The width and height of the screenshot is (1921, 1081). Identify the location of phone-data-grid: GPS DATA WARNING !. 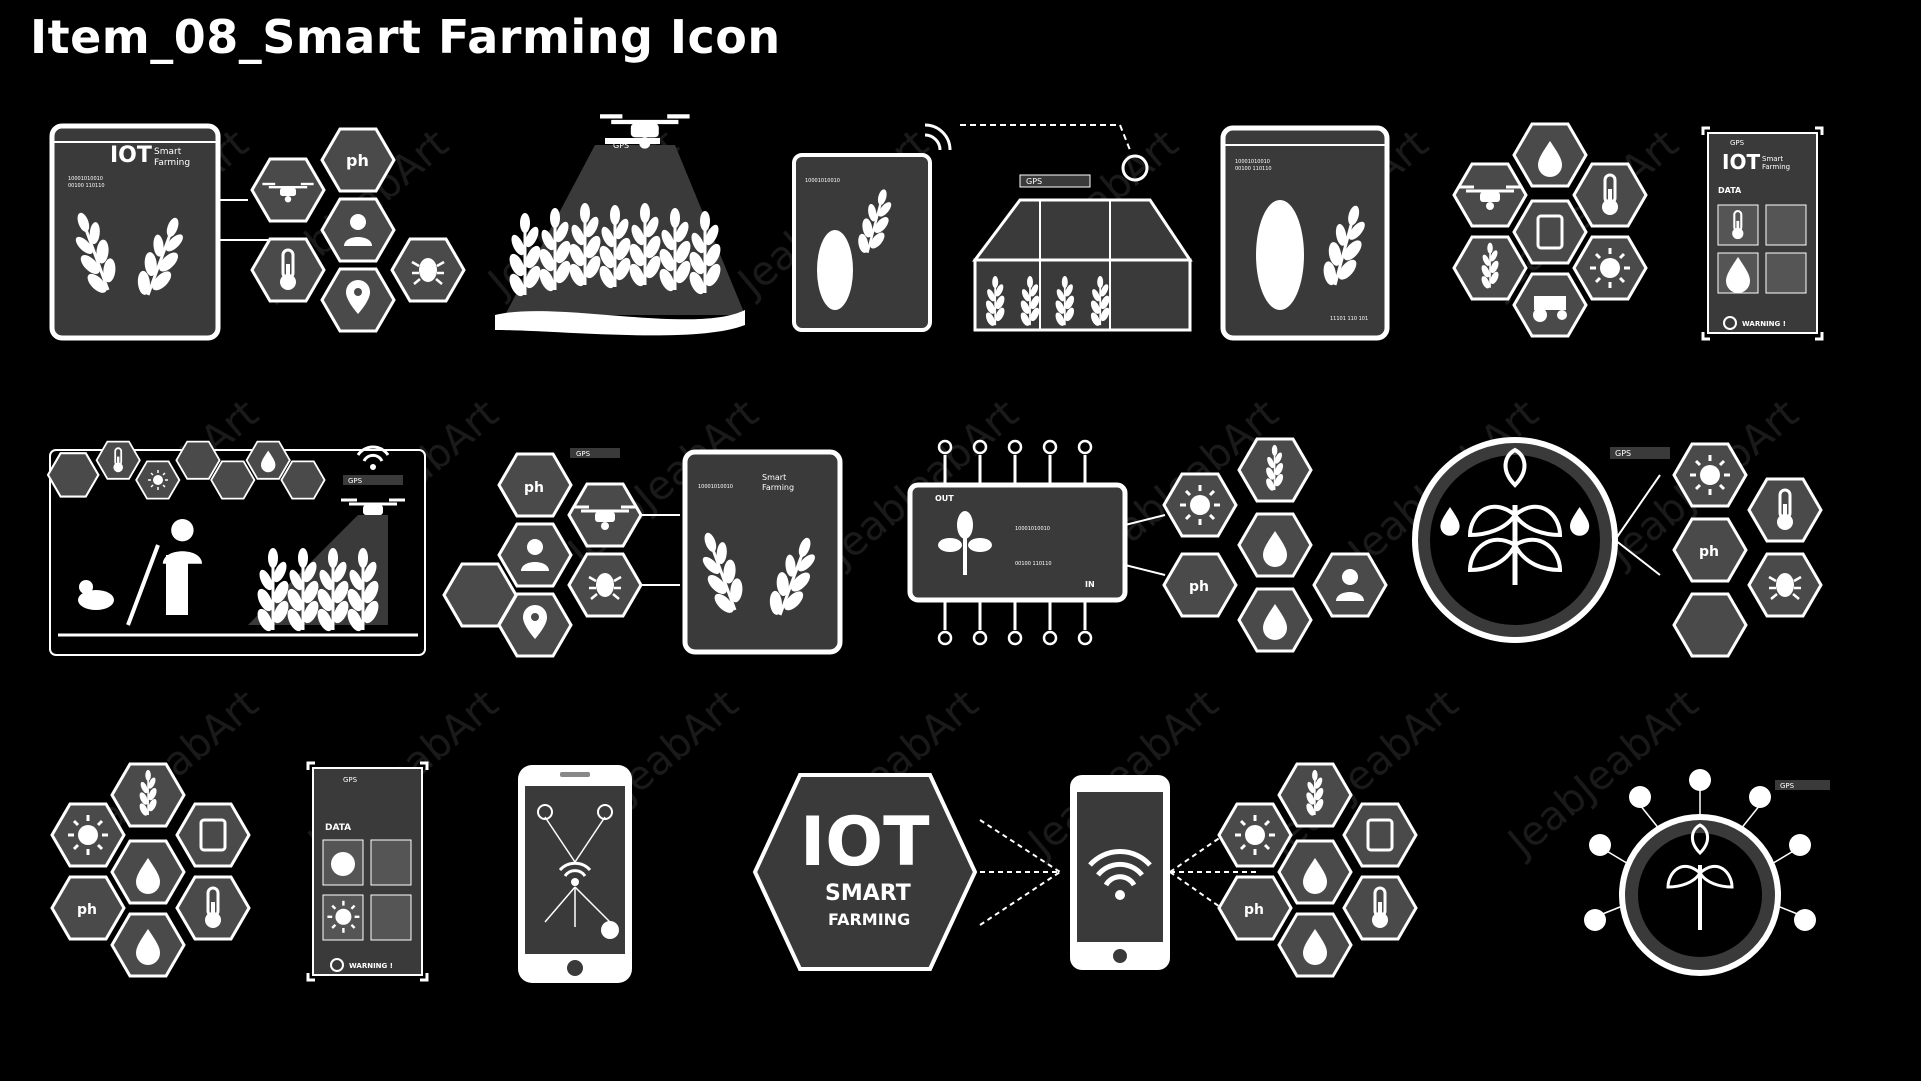
(367, 872).